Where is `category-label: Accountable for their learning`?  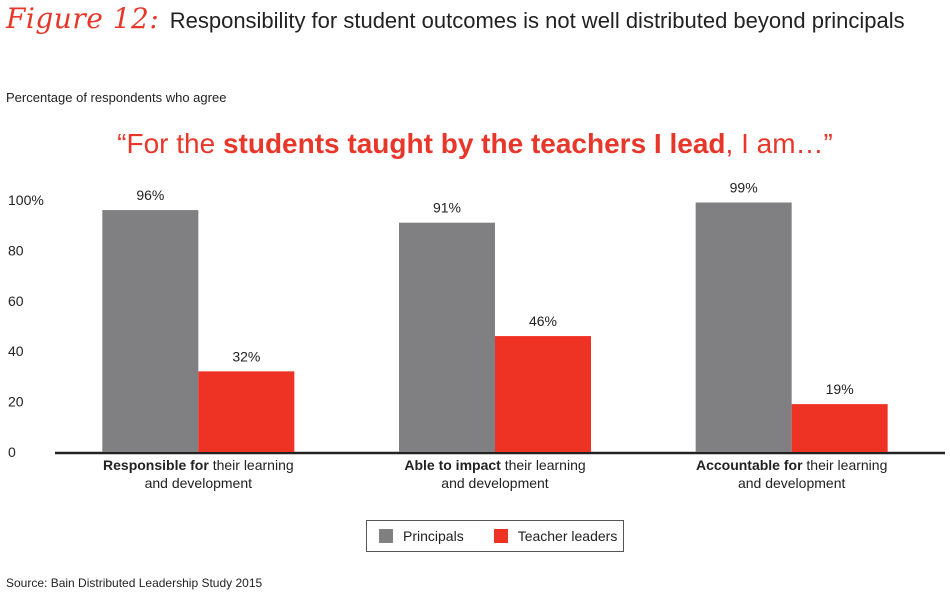
category-label: Accountable for their learning is located at coordinates (791, 465).